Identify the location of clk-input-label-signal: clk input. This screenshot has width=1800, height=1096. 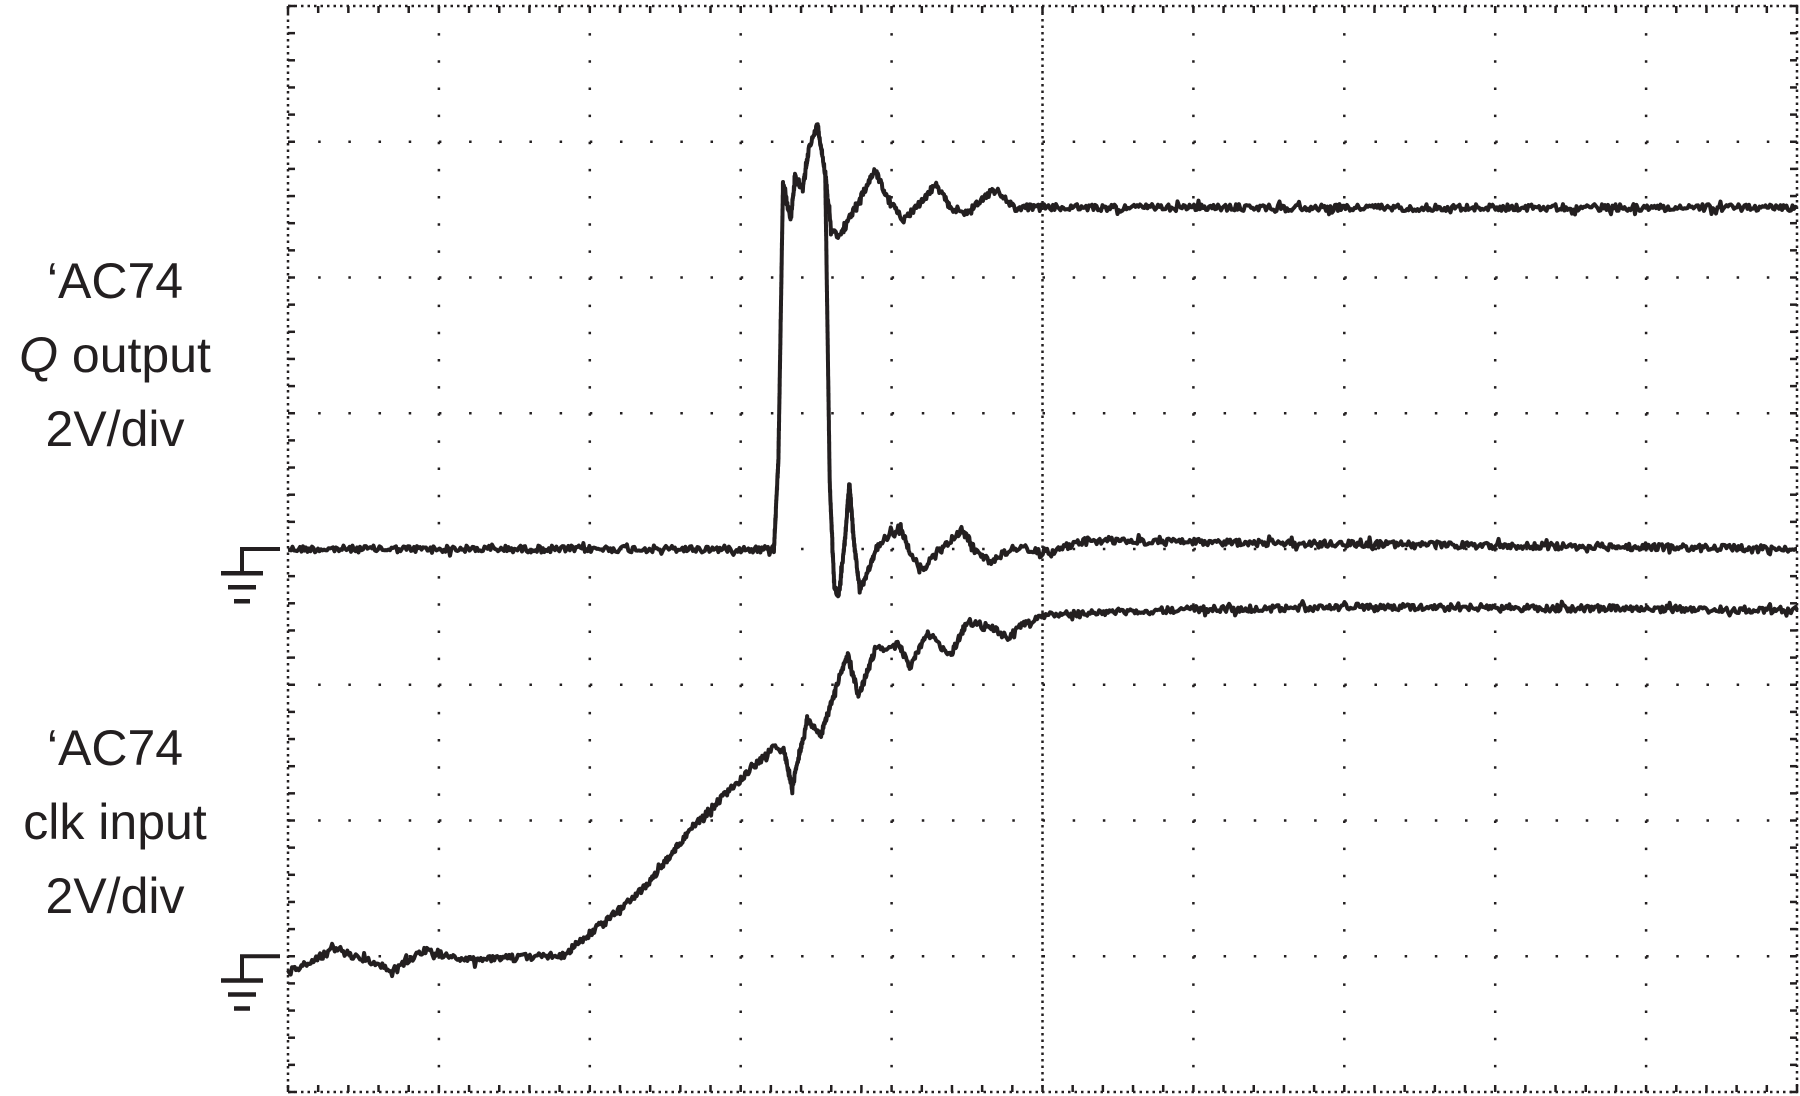
(115, 822).